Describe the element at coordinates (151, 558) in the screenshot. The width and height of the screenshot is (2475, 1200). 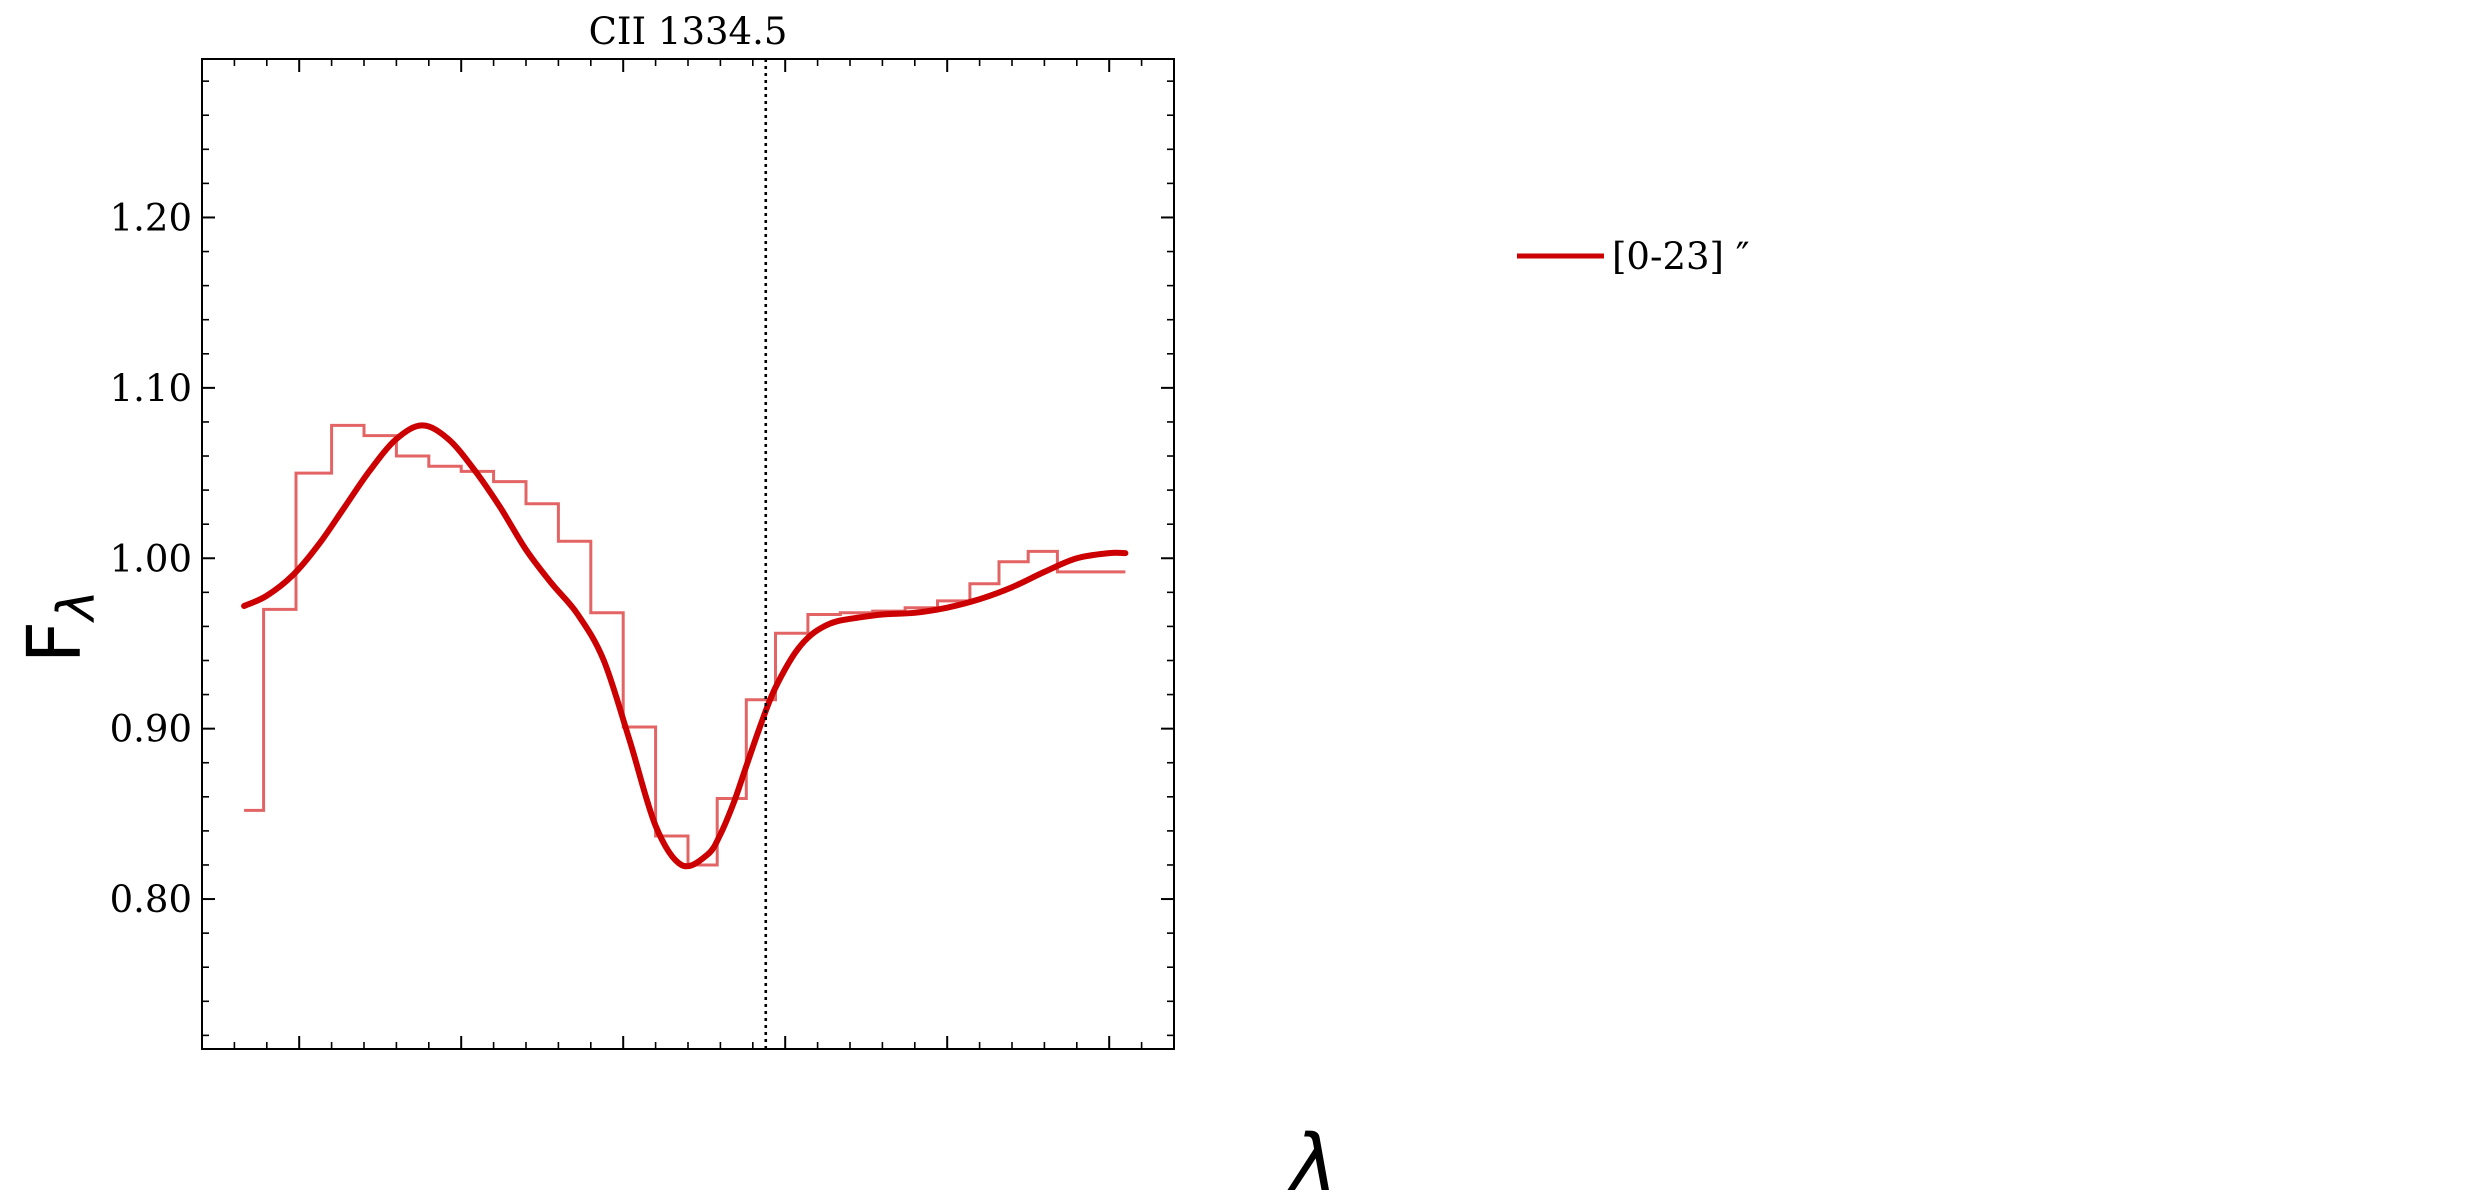
I see `y-tick-label: 1.00` at that location.